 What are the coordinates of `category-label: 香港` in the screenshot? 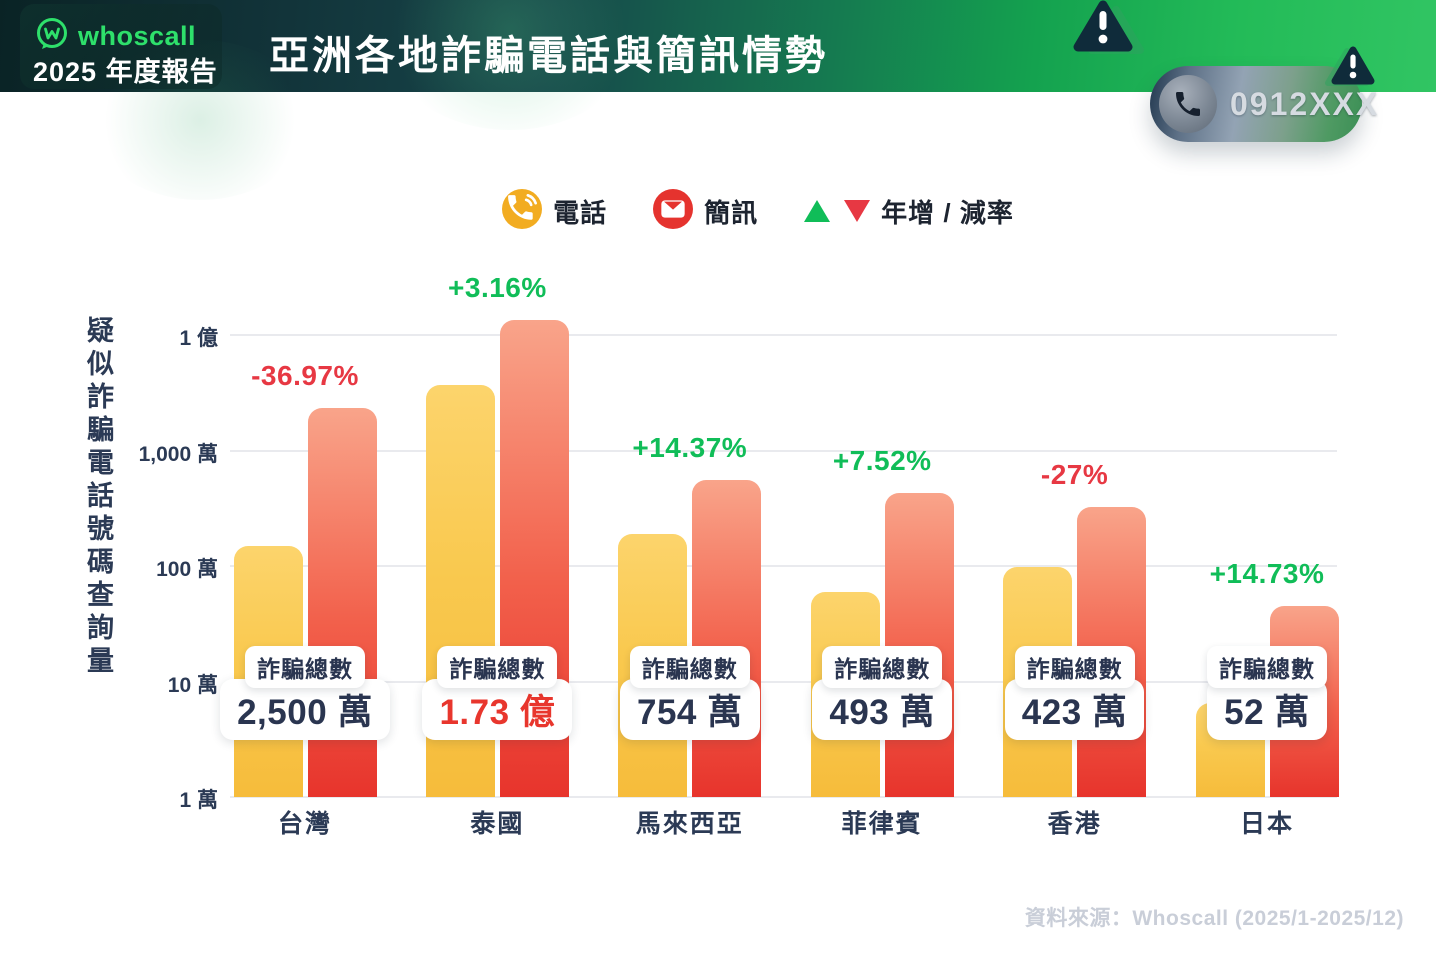 It's located at (1074, 824).